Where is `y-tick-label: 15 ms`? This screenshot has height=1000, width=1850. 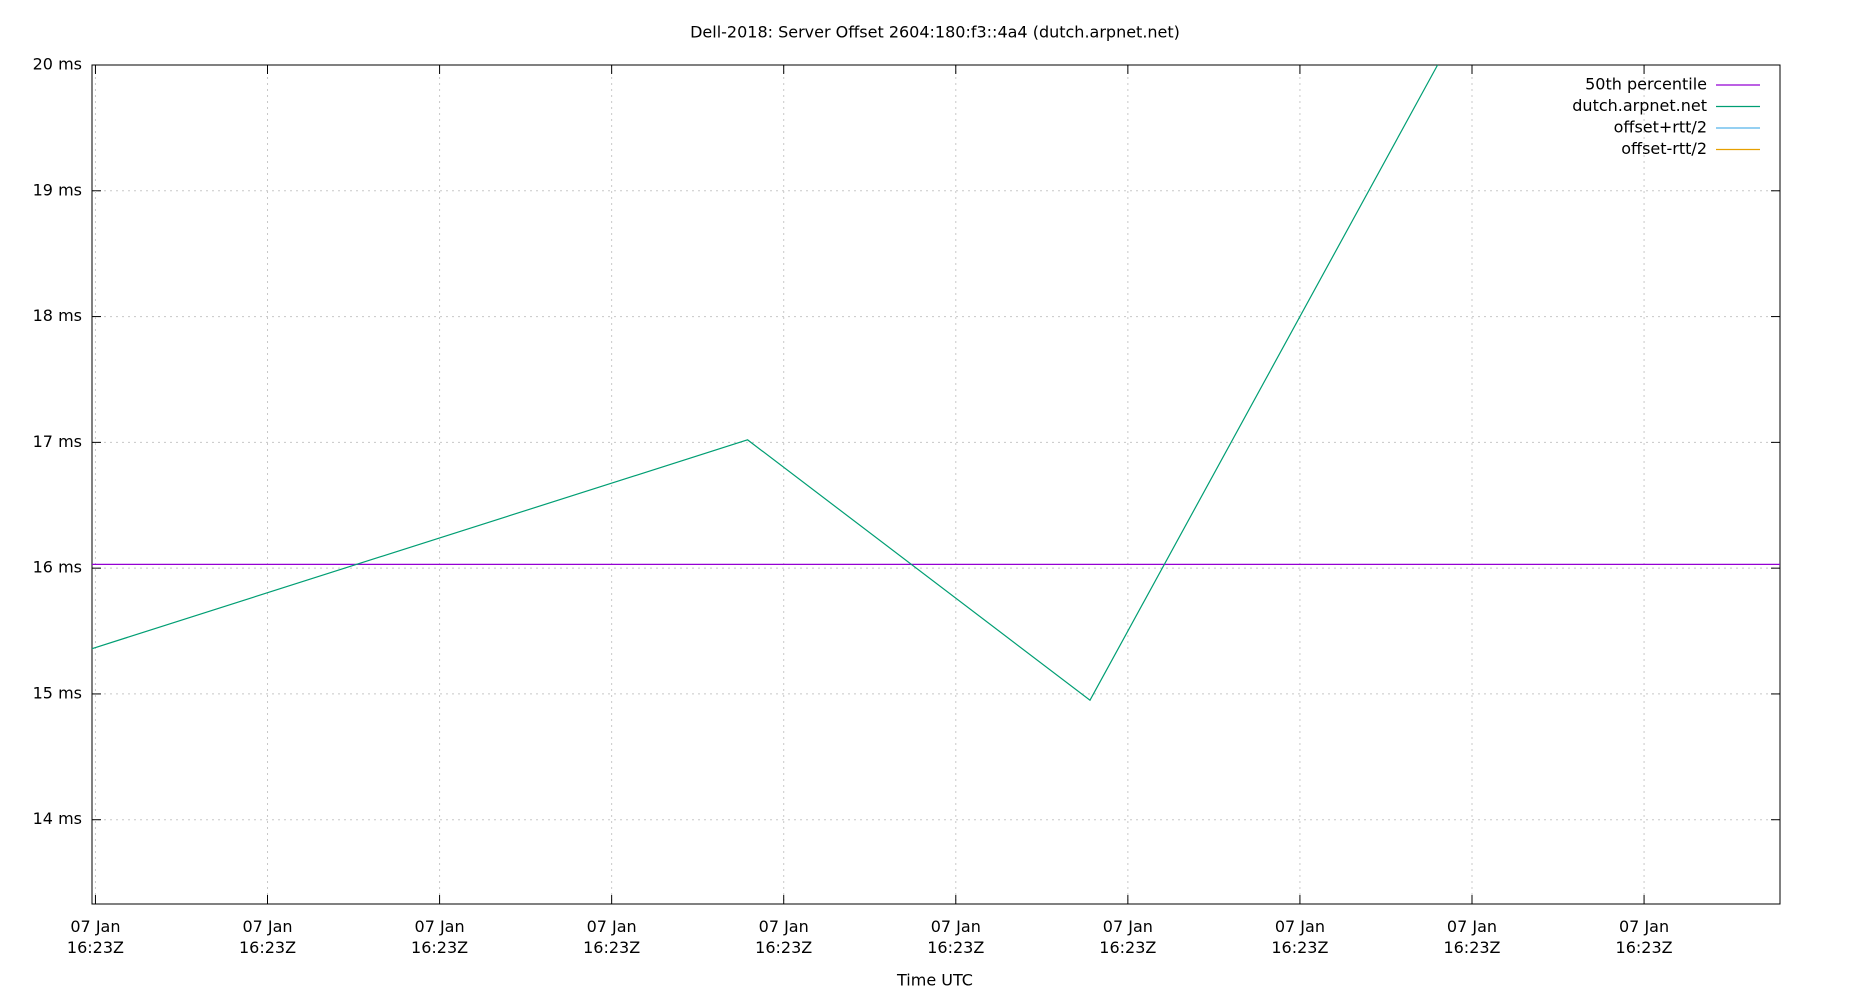
y-tick-label: 15 ms is located at coordinates (57, 692).